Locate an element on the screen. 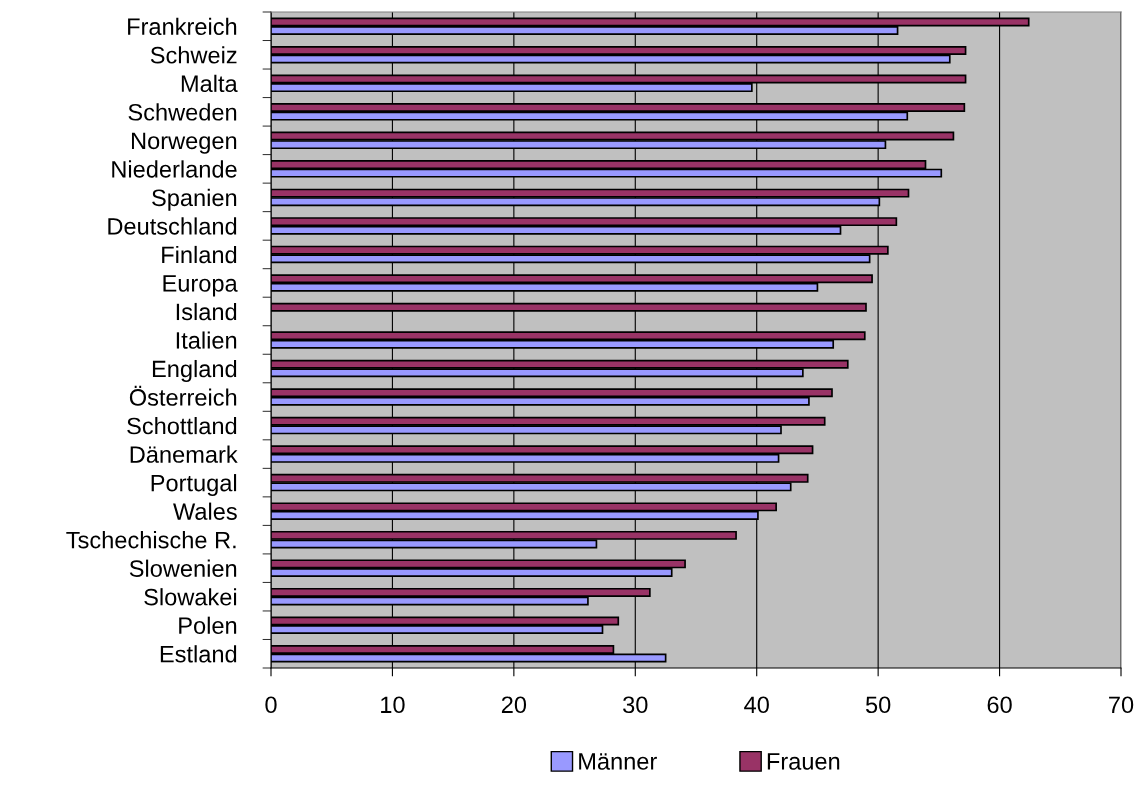 The image size is (1144, 787). x-tick-label: 30 is located at coordinates (635, 705).